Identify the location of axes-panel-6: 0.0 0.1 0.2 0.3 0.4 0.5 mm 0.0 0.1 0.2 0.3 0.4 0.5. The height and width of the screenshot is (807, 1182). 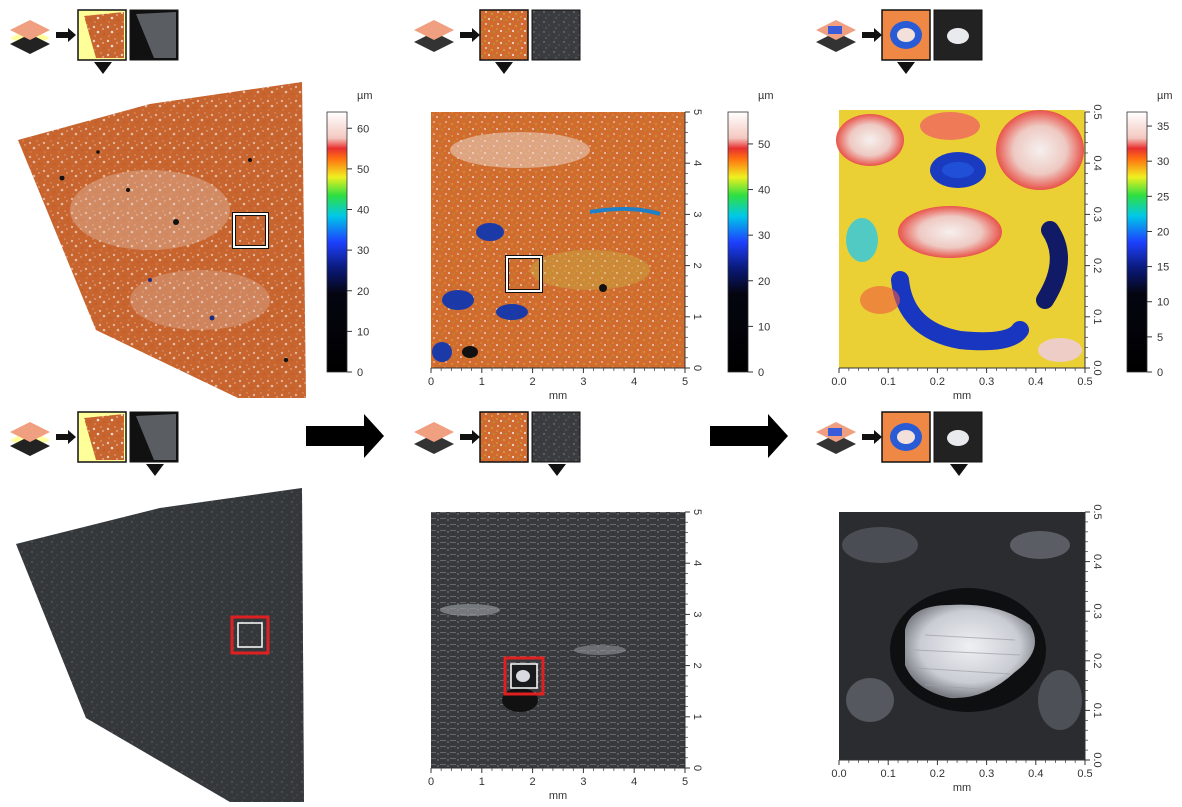
(967, 649).